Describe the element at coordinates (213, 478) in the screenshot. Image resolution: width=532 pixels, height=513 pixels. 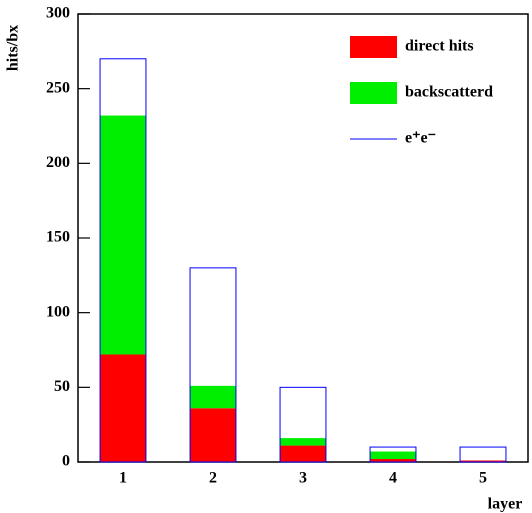
I see `x-tick-label: 2` at that location.